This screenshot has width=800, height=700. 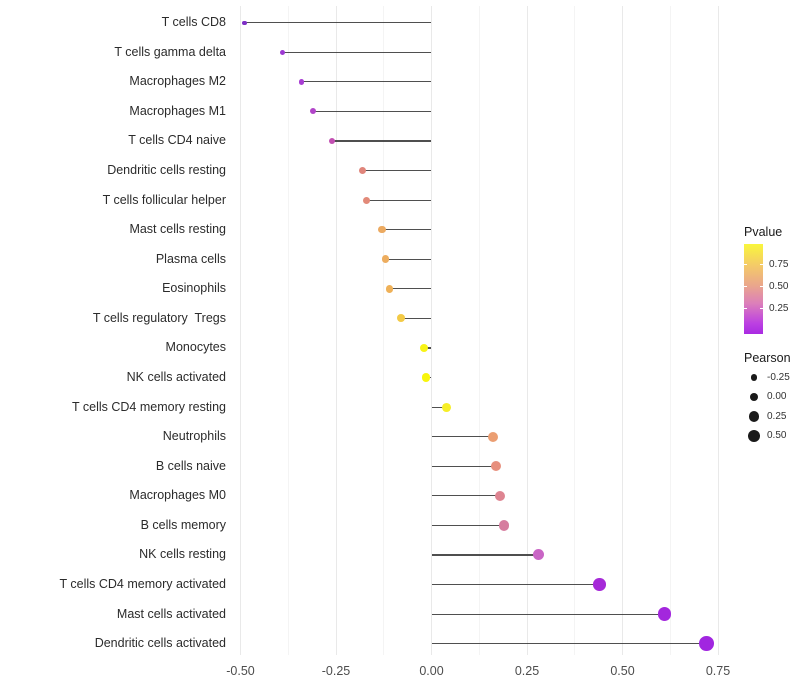 I want to click on x-tick-label: -0.50, so click(x=240, y=671).